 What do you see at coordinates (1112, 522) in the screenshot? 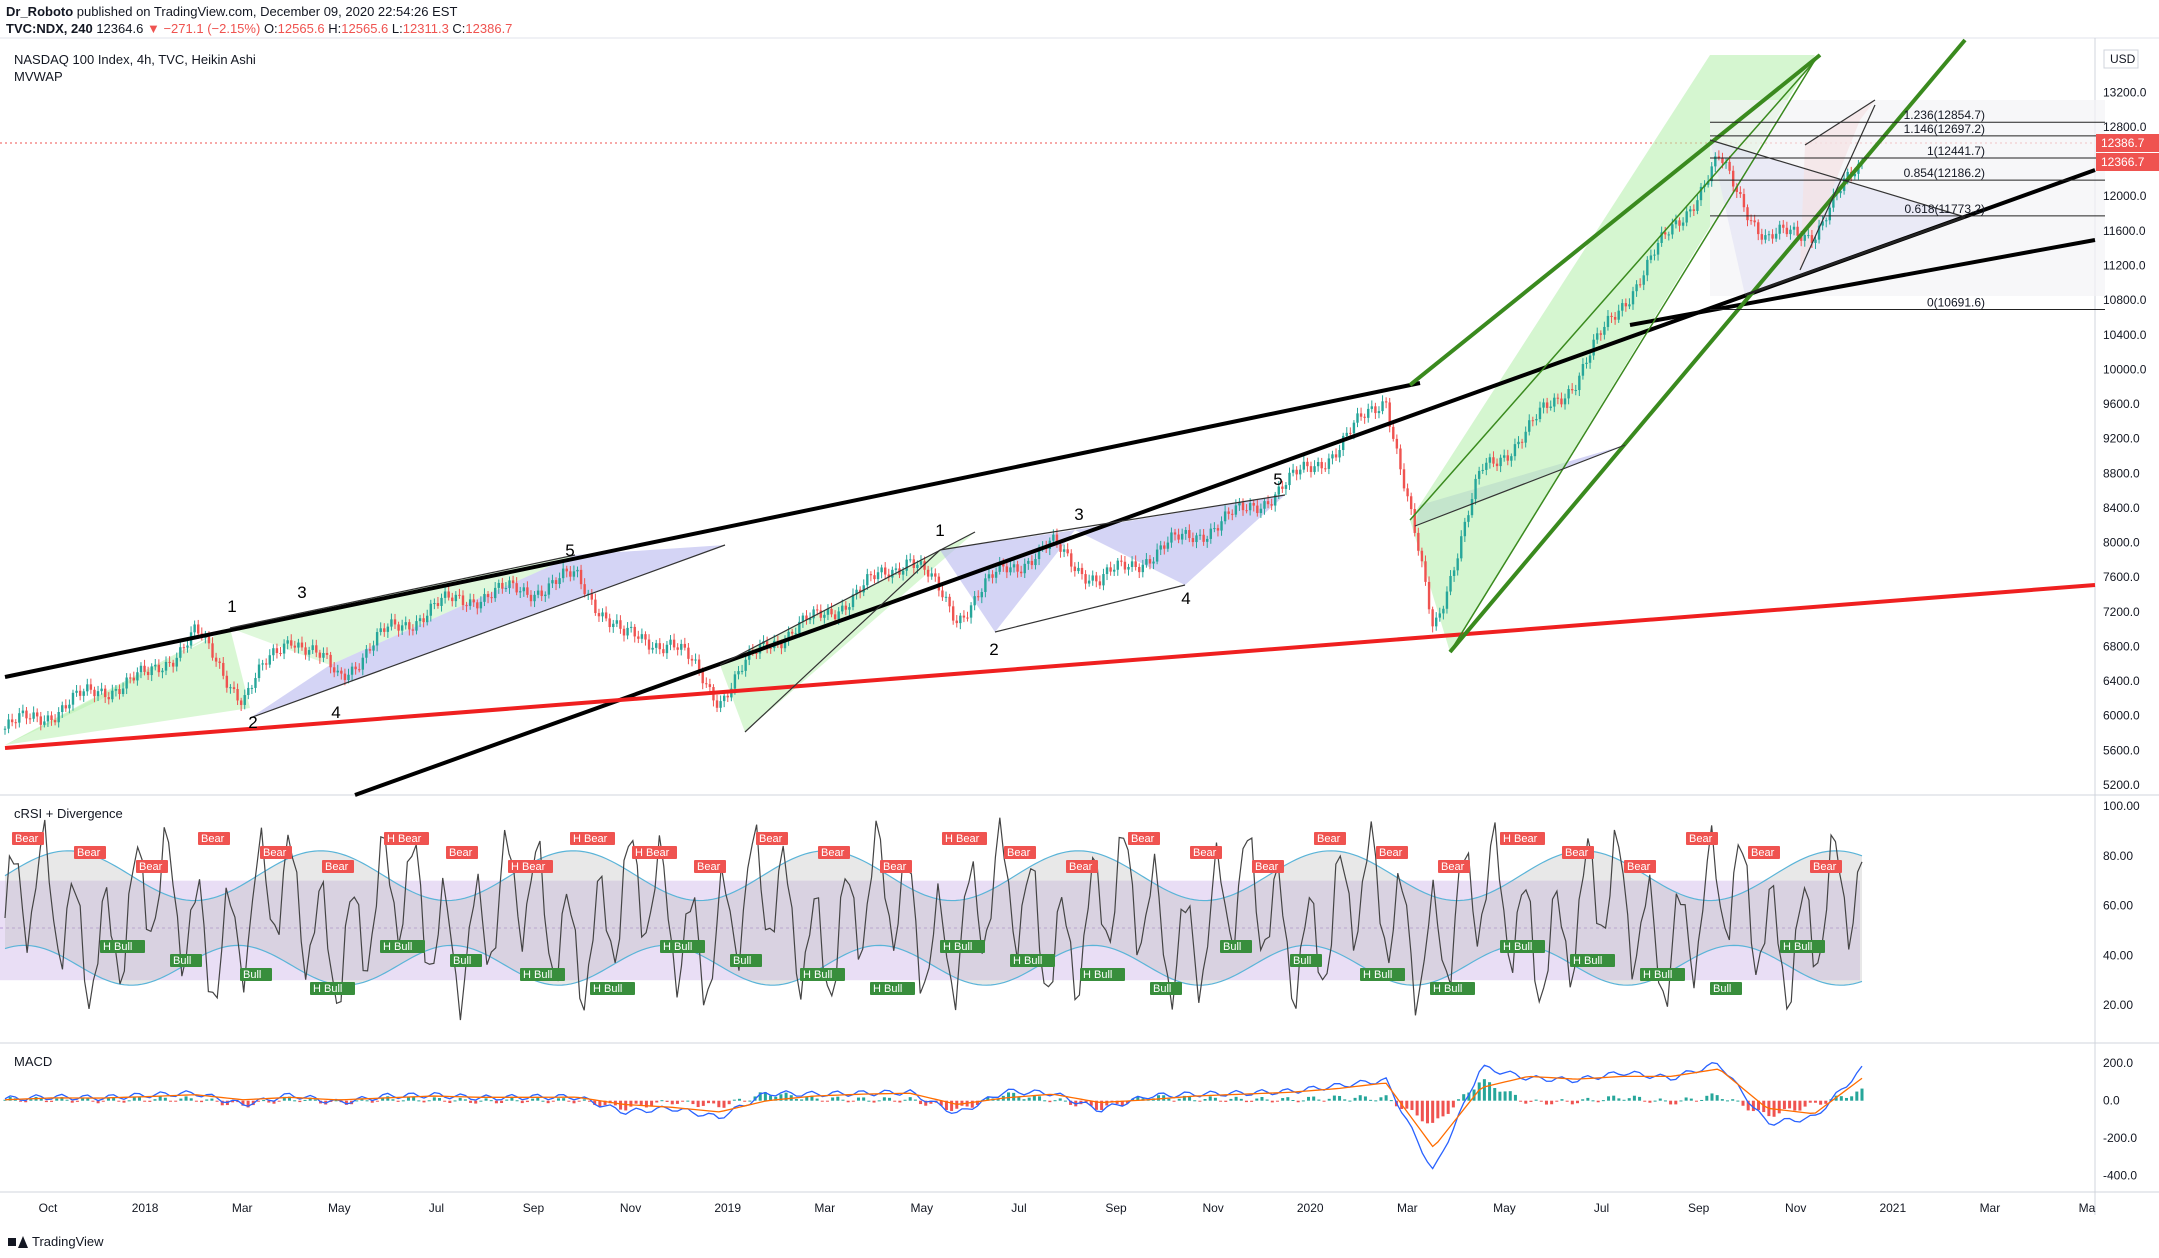
I see `wedge-2019-upper` at bounding box center [1112, 522].